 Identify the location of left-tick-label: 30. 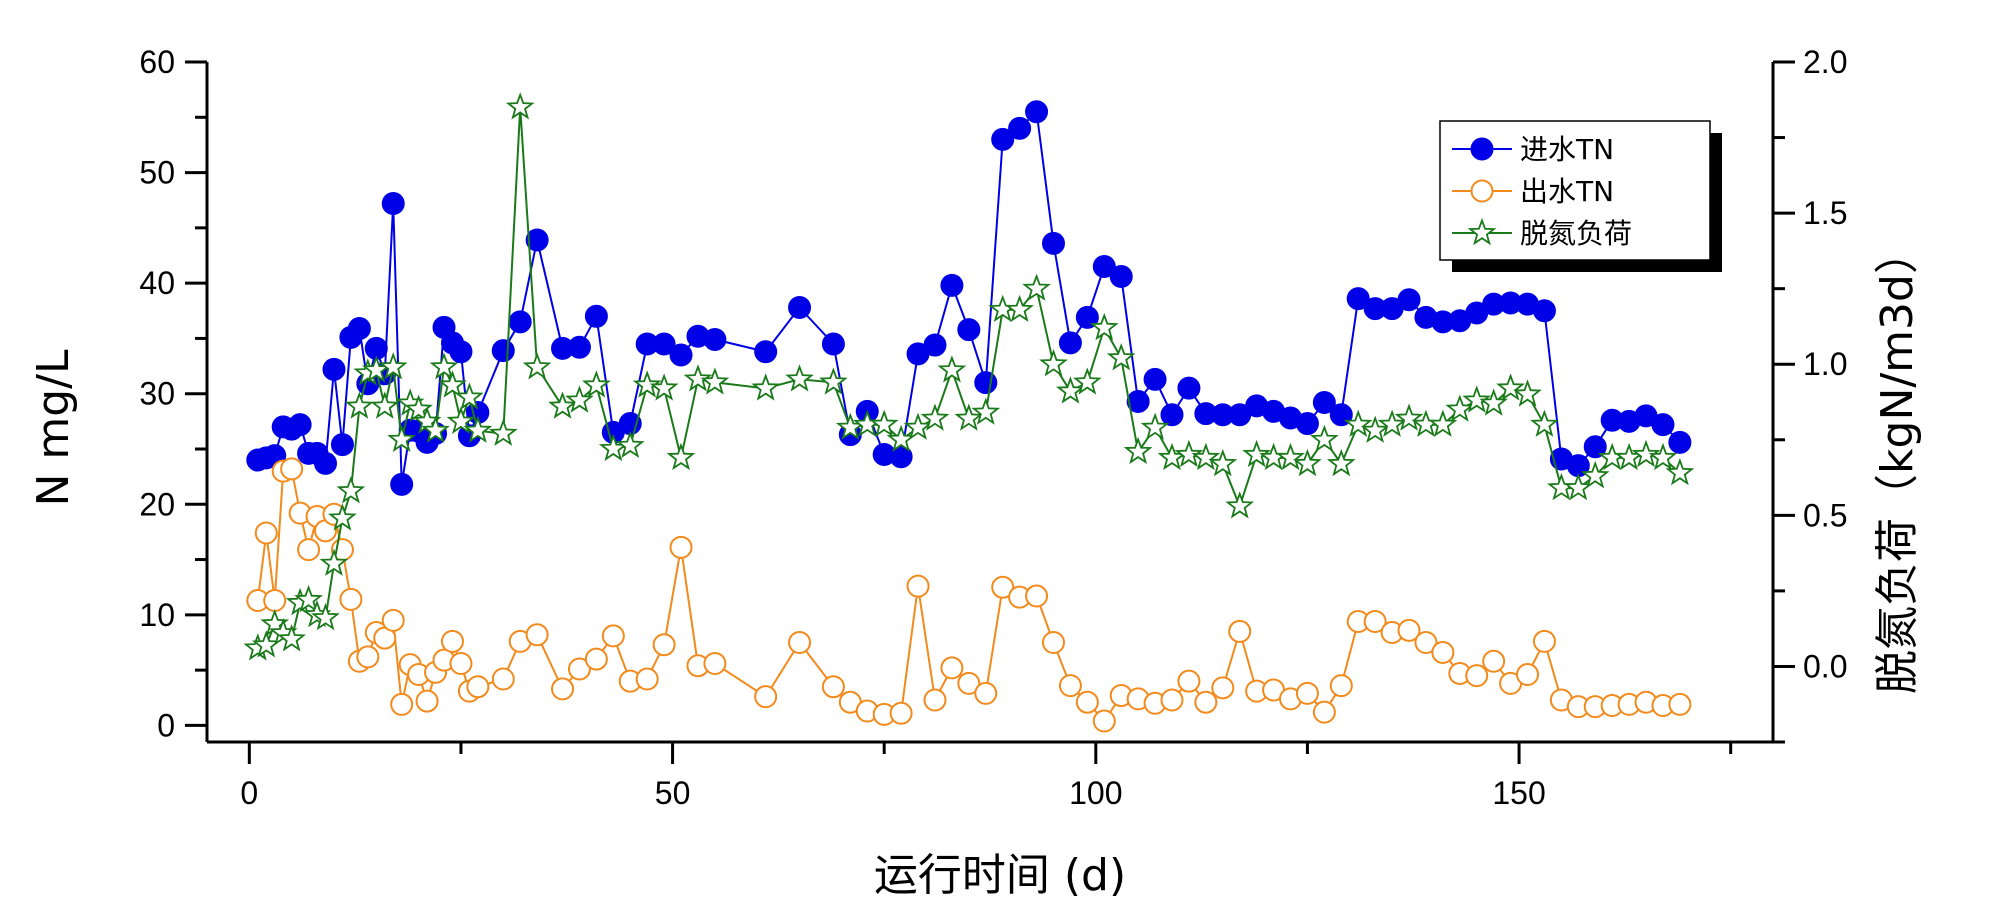
(157, 394).